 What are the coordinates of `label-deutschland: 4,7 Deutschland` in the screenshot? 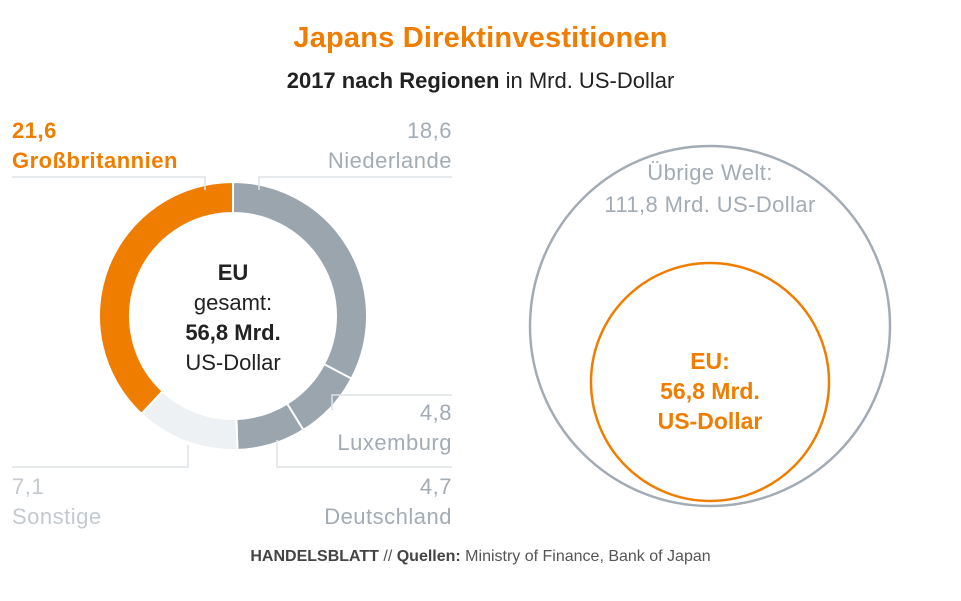 It's located at (352, 502).